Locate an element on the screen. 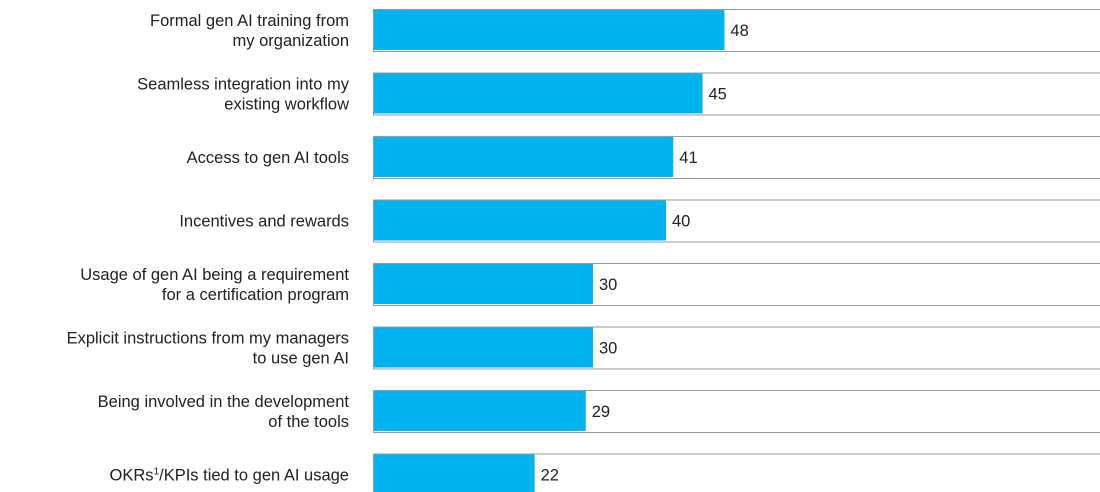 This screenshot has width=1100, height=492. value-label: 45 is located at coordinates (718, 95).